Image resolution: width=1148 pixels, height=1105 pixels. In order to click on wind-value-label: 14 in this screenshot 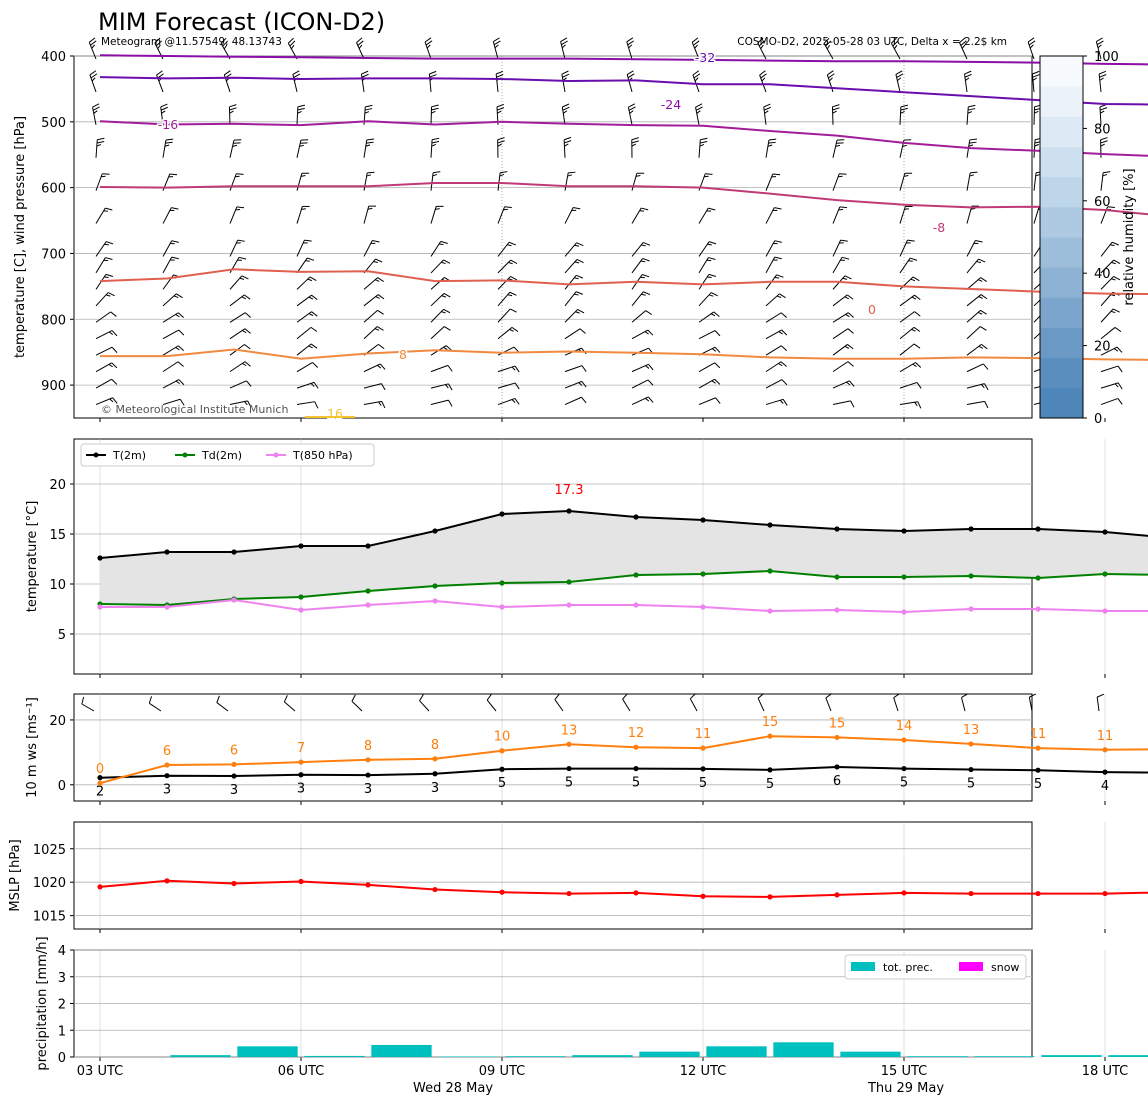, I will do `click(904, 726)`.